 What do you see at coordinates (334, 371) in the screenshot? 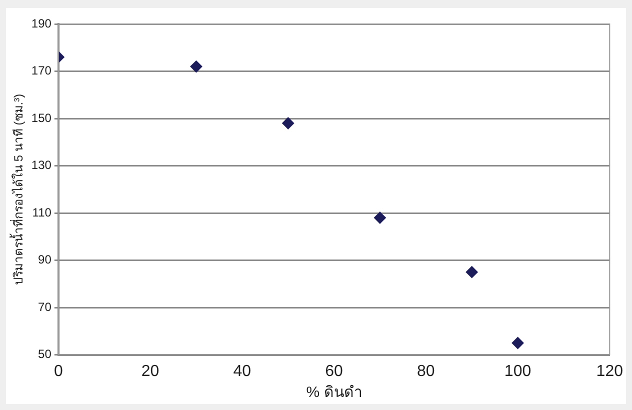
I see `x-tick-label: 60` at bounding box center [334, 371].